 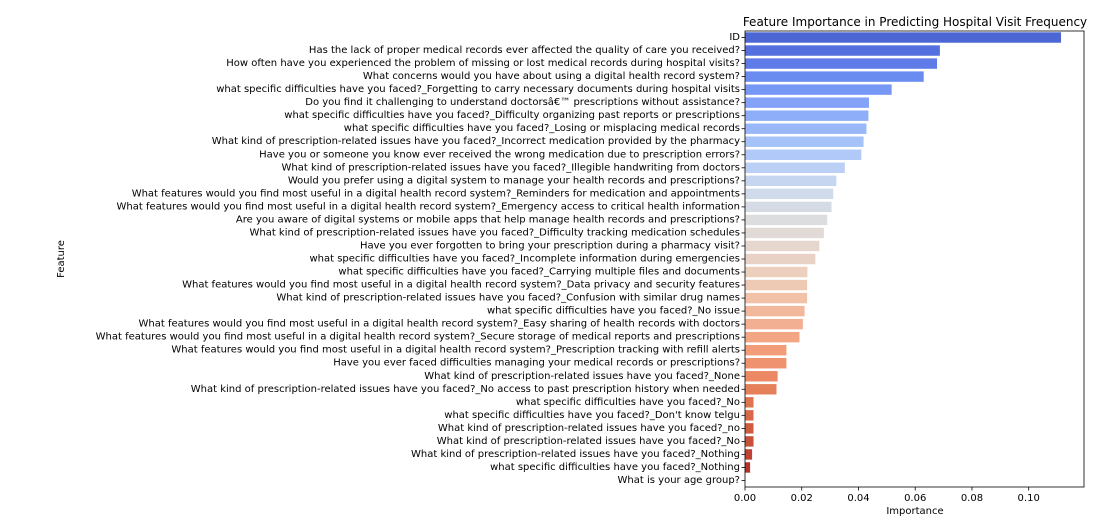 What do you see at coordinates (1029, 498) in the screenshot?
I see `x-tick-label: 0.10` at bounding box center [1029, 498].